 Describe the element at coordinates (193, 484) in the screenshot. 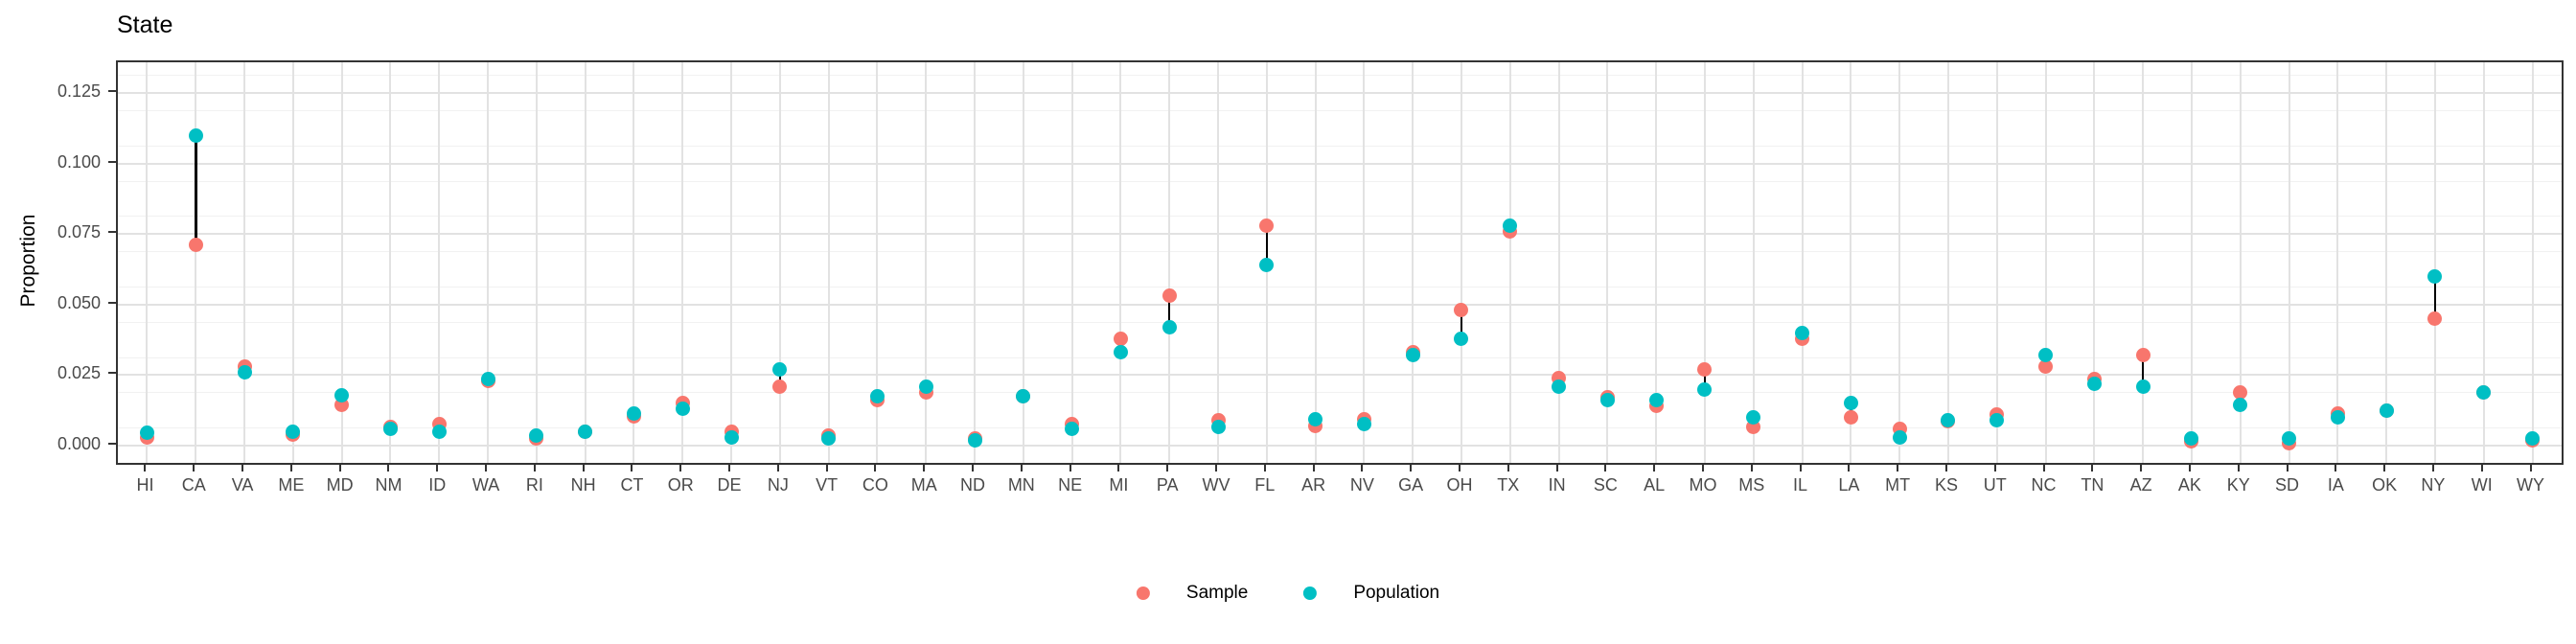

I see `x-tick-label: CA` at that location.